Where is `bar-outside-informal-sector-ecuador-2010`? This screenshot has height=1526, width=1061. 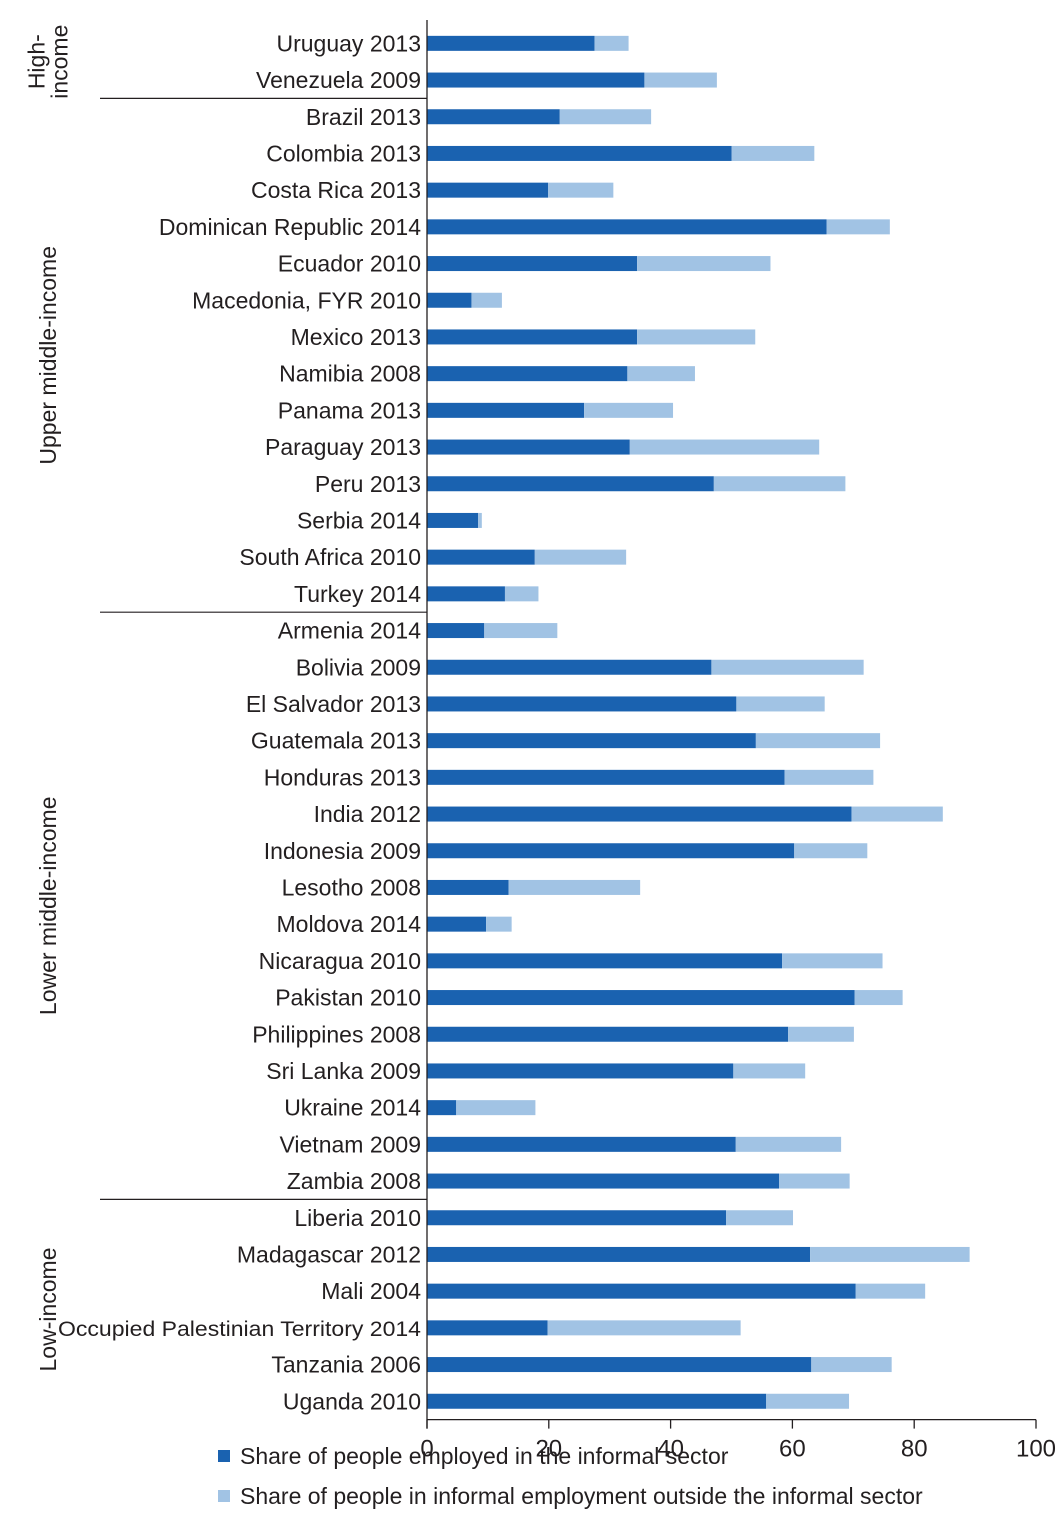 bar-outside-informal-sector-ecuador-2010 is located at coordinates (704, 264).